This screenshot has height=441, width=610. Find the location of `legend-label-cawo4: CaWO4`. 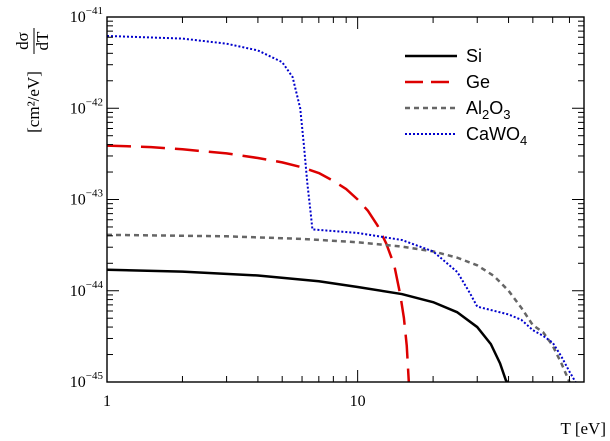

legend-label-cawo4: CaWO4 is located at coordinates (496, 136).